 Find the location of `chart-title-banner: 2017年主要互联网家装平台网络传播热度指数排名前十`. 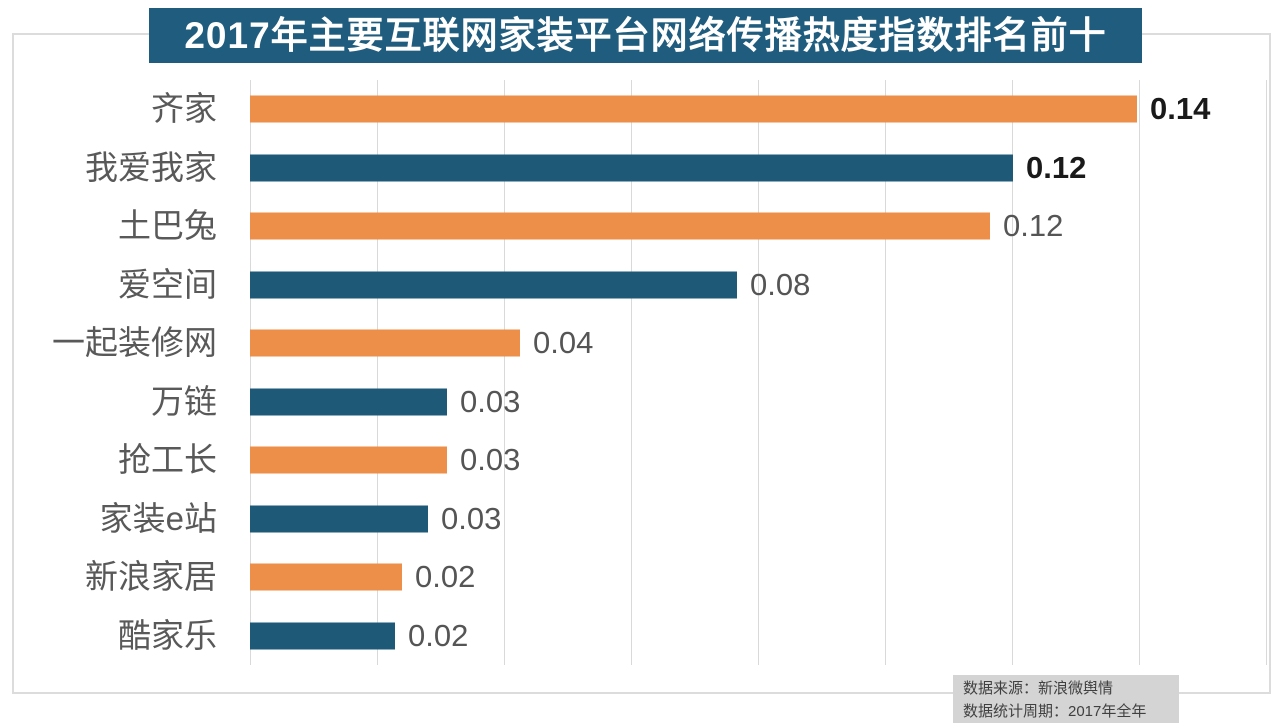

chart-title-banner: 2017年主要互联网家装平台网络传播热度指数排名前十 is located at coordinates (645, 35).